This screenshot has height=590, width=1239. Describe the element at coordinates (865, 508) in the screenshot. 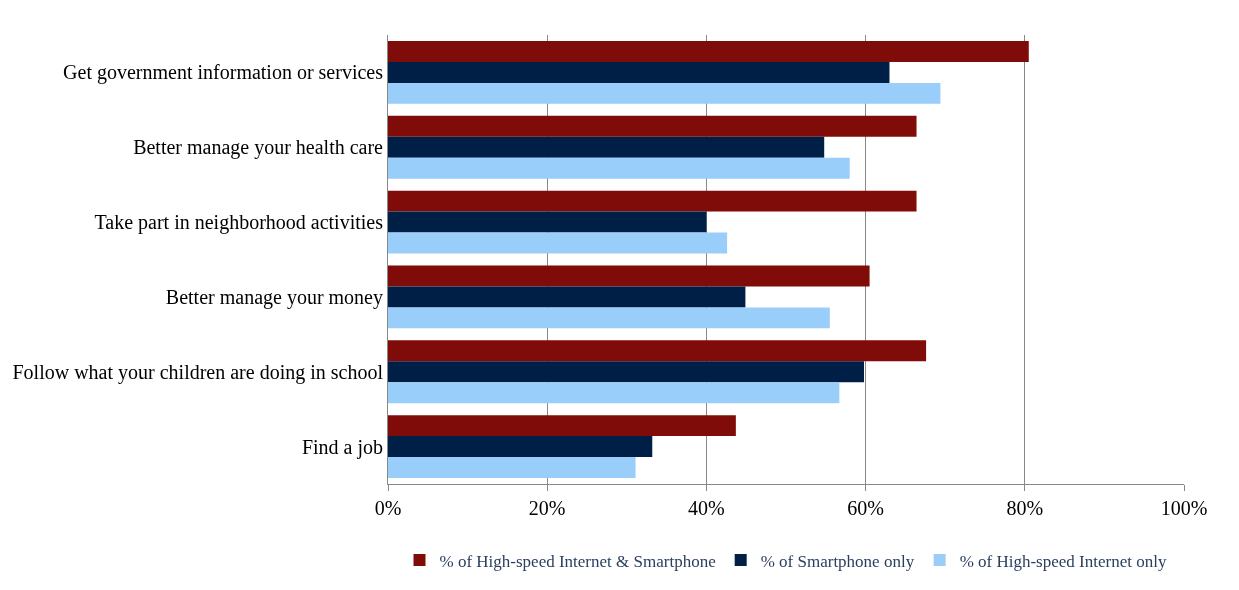

I see `x-tick-label: 60%` at that location.